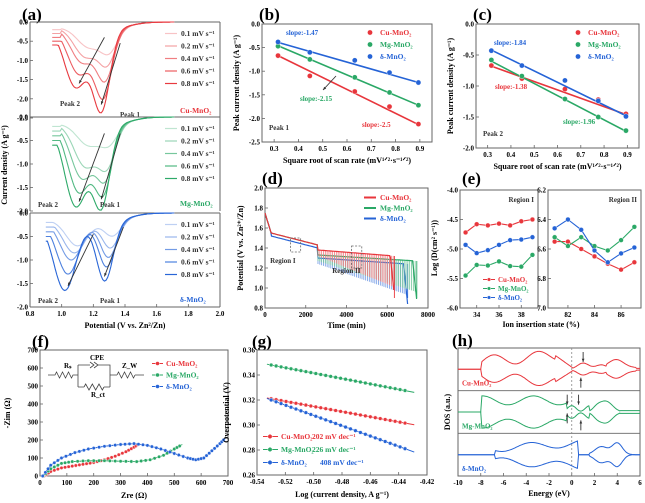  I want to click on peak2-arrow, so click(91, 60).